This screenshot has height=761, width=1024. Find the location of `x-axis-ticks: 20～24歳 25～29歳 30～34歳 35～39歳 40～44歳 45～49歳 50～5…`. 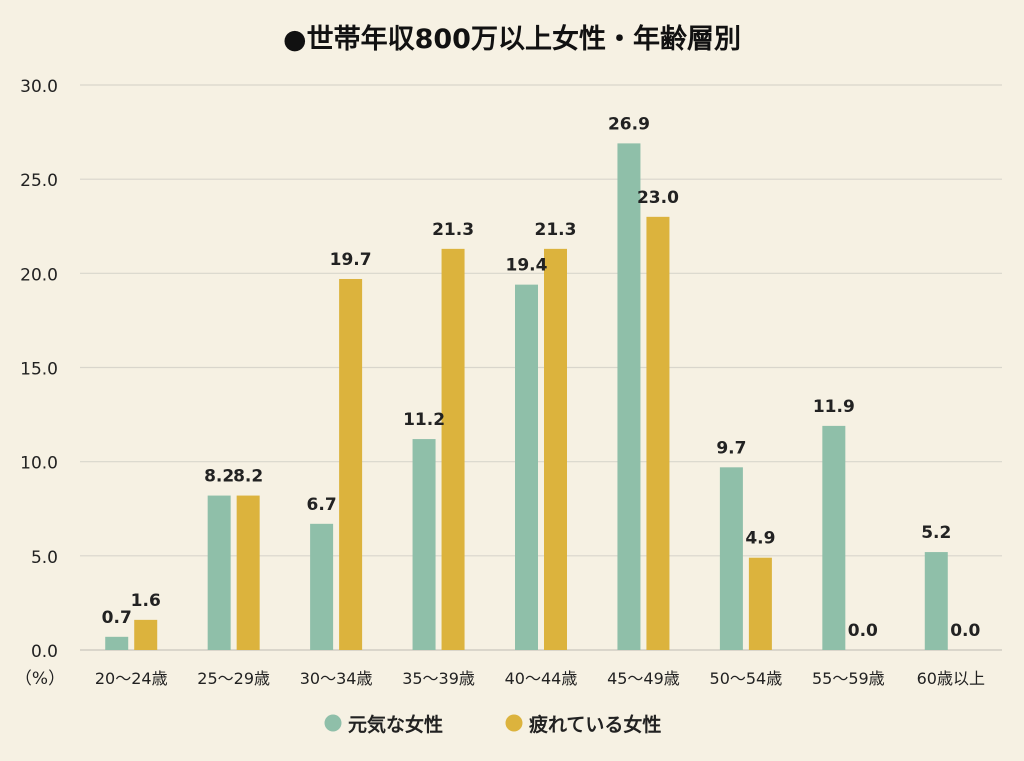

x-axis-ticks: 20～24歳 25～29歳 30～34歳 35～39歳 40～44歳 45～49歳 50～5… is located at coordinates (540, 678).